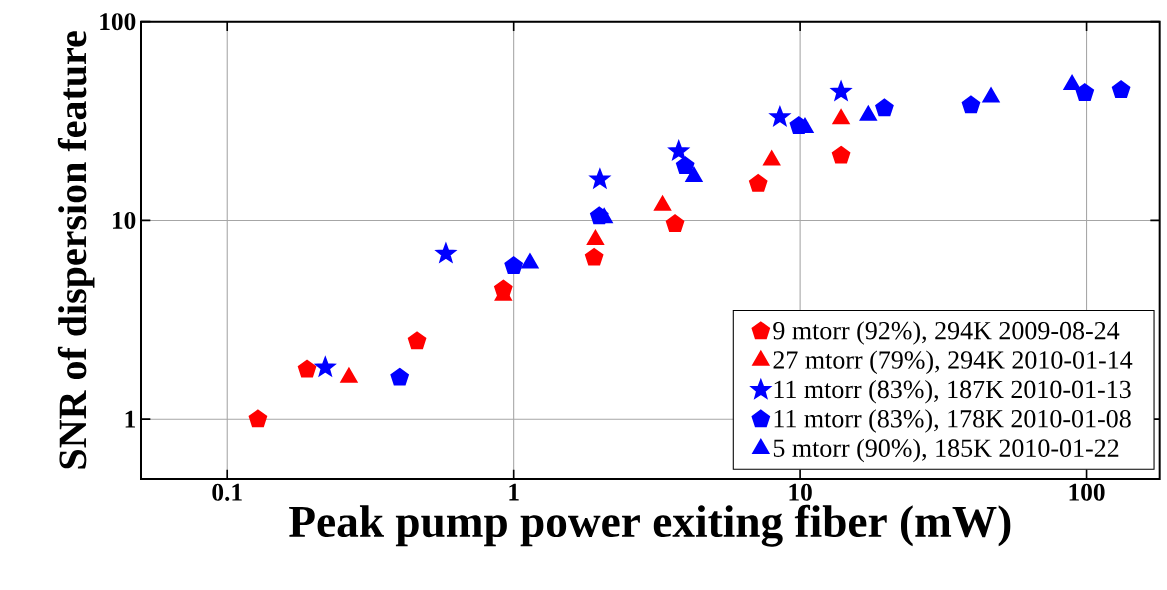 Image resolution: width=1167 pixels, height=590 pixels. I want to click on x-tick-label: 0.1, so click(227, 492).